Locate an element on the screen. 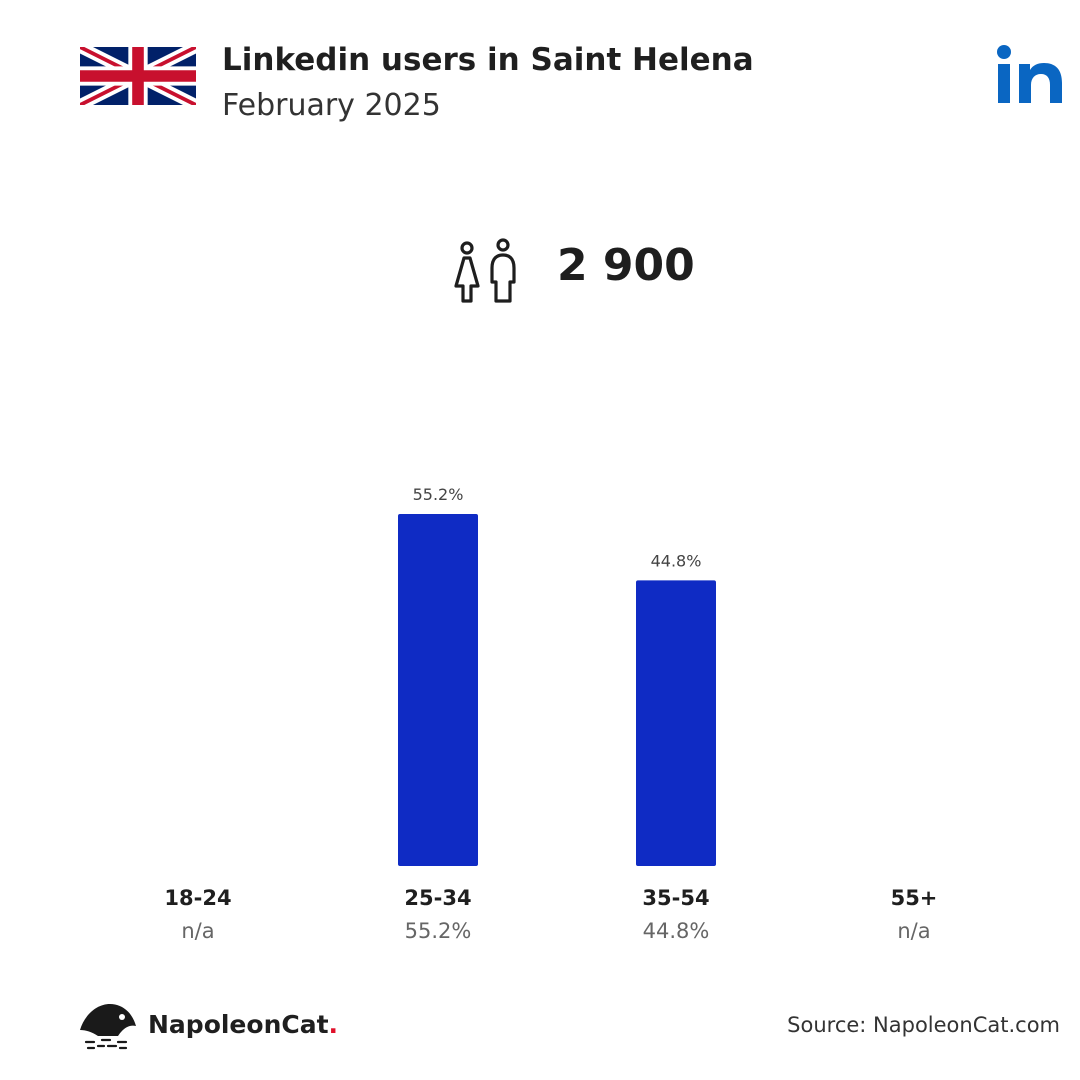 The width and height of the screenshot is (1080, 1080). uk-flag-icon is located at coordinates (138, 76).